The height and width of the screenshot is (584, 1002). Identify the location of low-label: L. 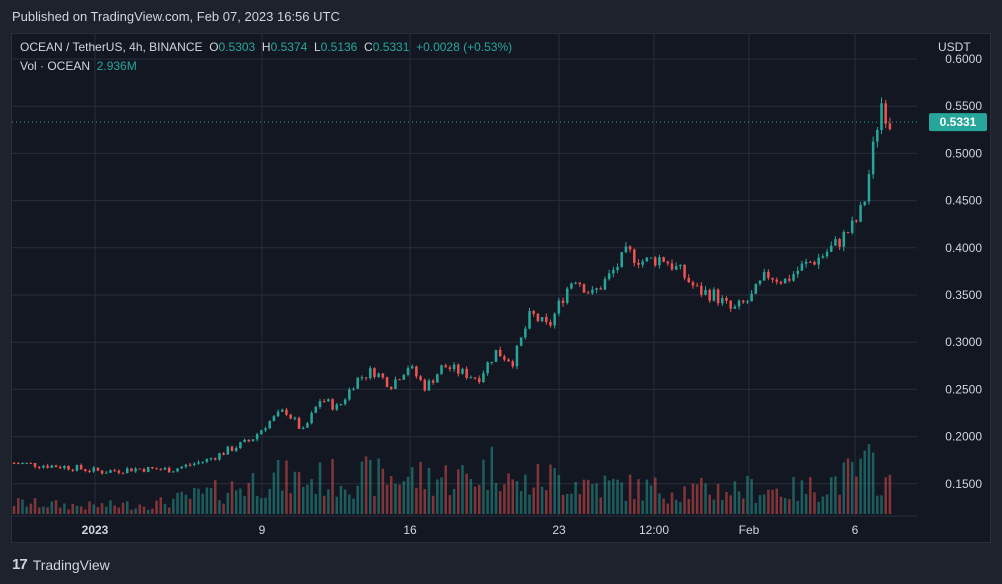
(317, 47).